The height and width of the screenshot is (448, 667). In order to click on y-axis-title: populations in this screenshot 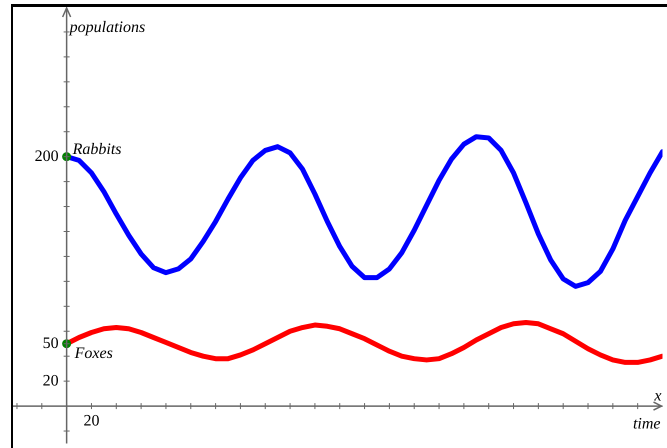, I will do `click(107, 27)`.